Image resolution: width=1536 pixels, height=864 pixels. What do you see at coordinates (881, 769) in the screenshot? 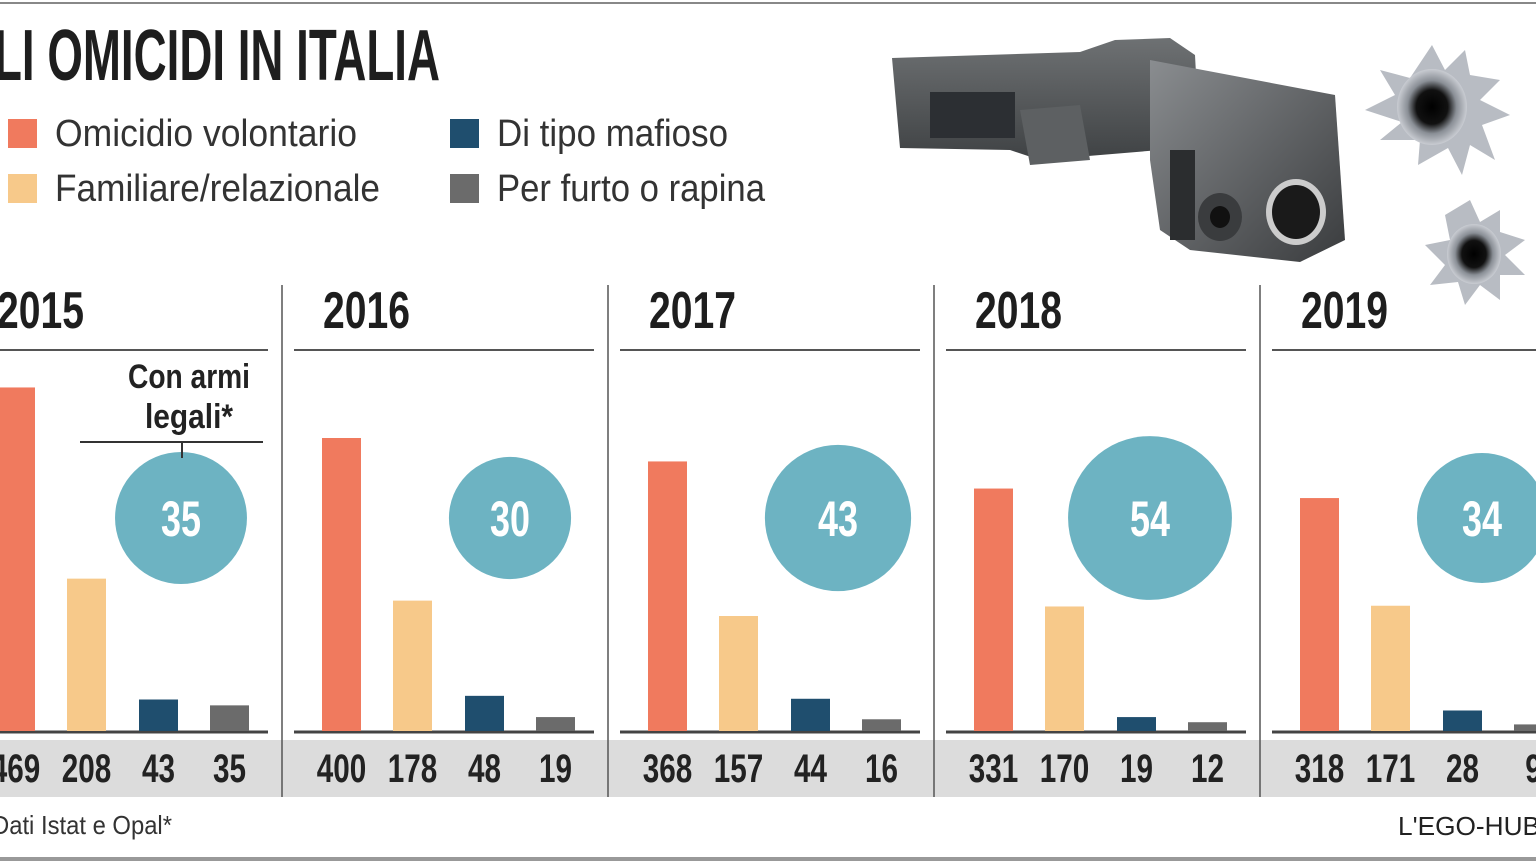
I see `data-label: 16` at bounding box center [881, 769].